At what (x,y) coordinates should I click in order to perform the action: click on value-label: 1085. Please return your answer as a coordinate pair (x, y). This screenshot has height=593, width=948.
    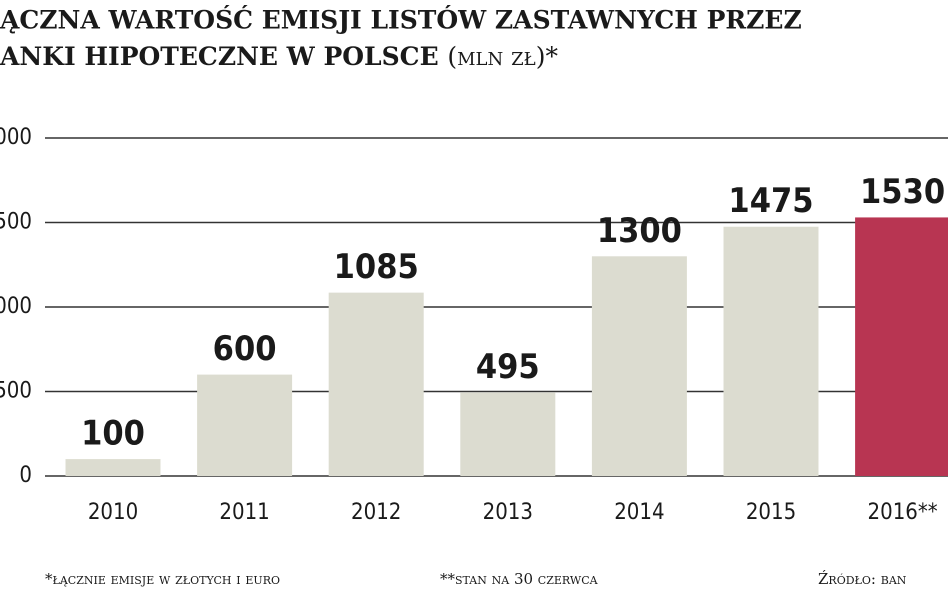
    Looking at the image, I should click on (376, 267).